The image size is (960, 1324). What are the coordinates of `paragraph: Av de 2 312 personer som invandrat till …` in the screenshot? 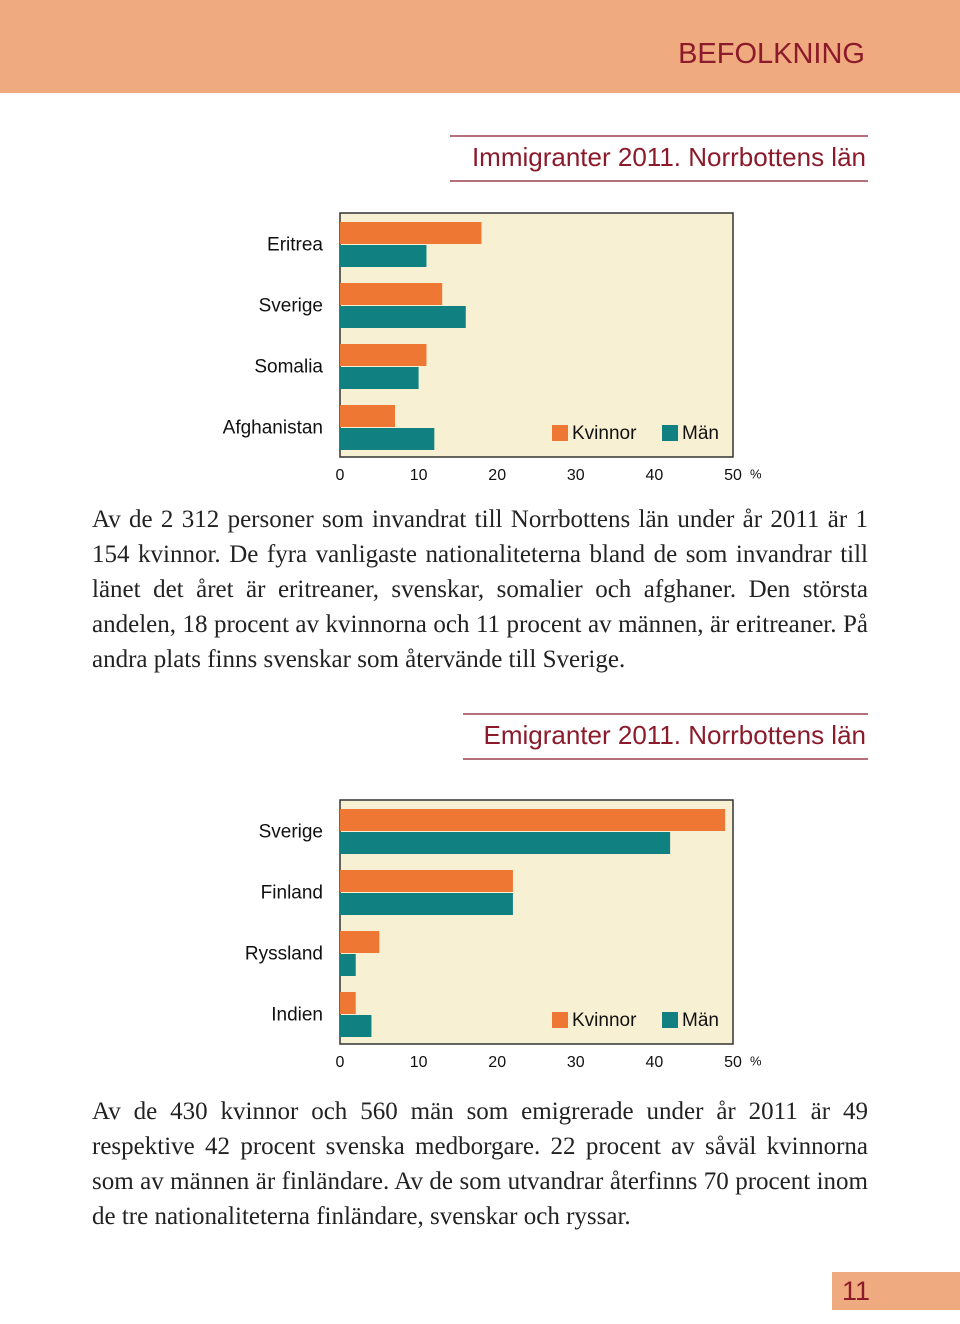 It's located at (480, 589).